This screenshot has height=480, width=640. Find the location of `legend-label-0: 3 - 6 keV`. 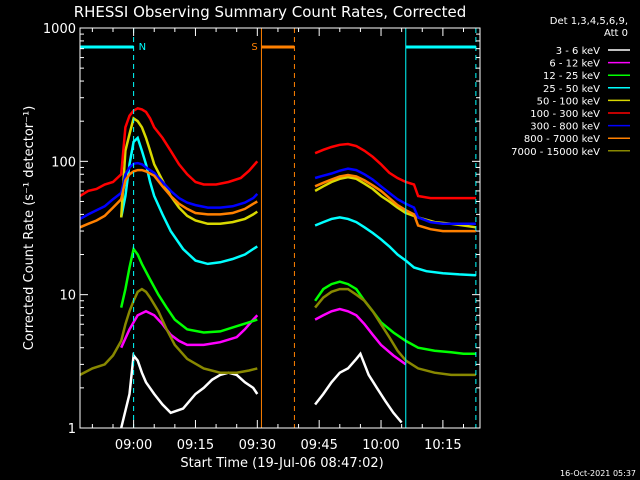

legend-label-0: 3 - 6 keV is located at coordinates (578, 51).